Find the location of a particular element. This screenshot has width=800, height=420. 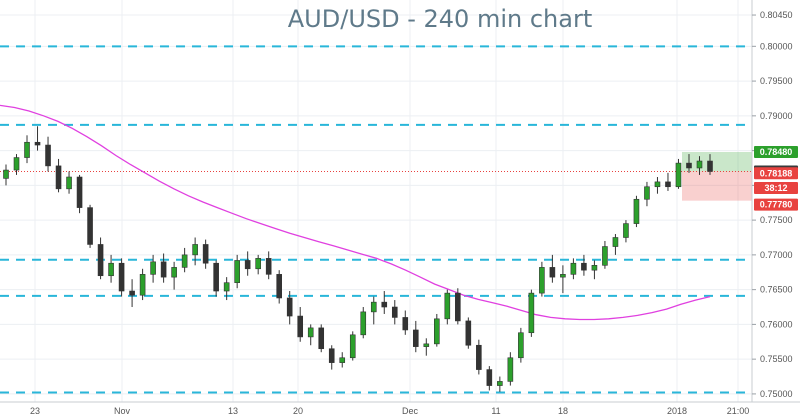

price-label-text: 38:12 is located at coordinates (775, 188).